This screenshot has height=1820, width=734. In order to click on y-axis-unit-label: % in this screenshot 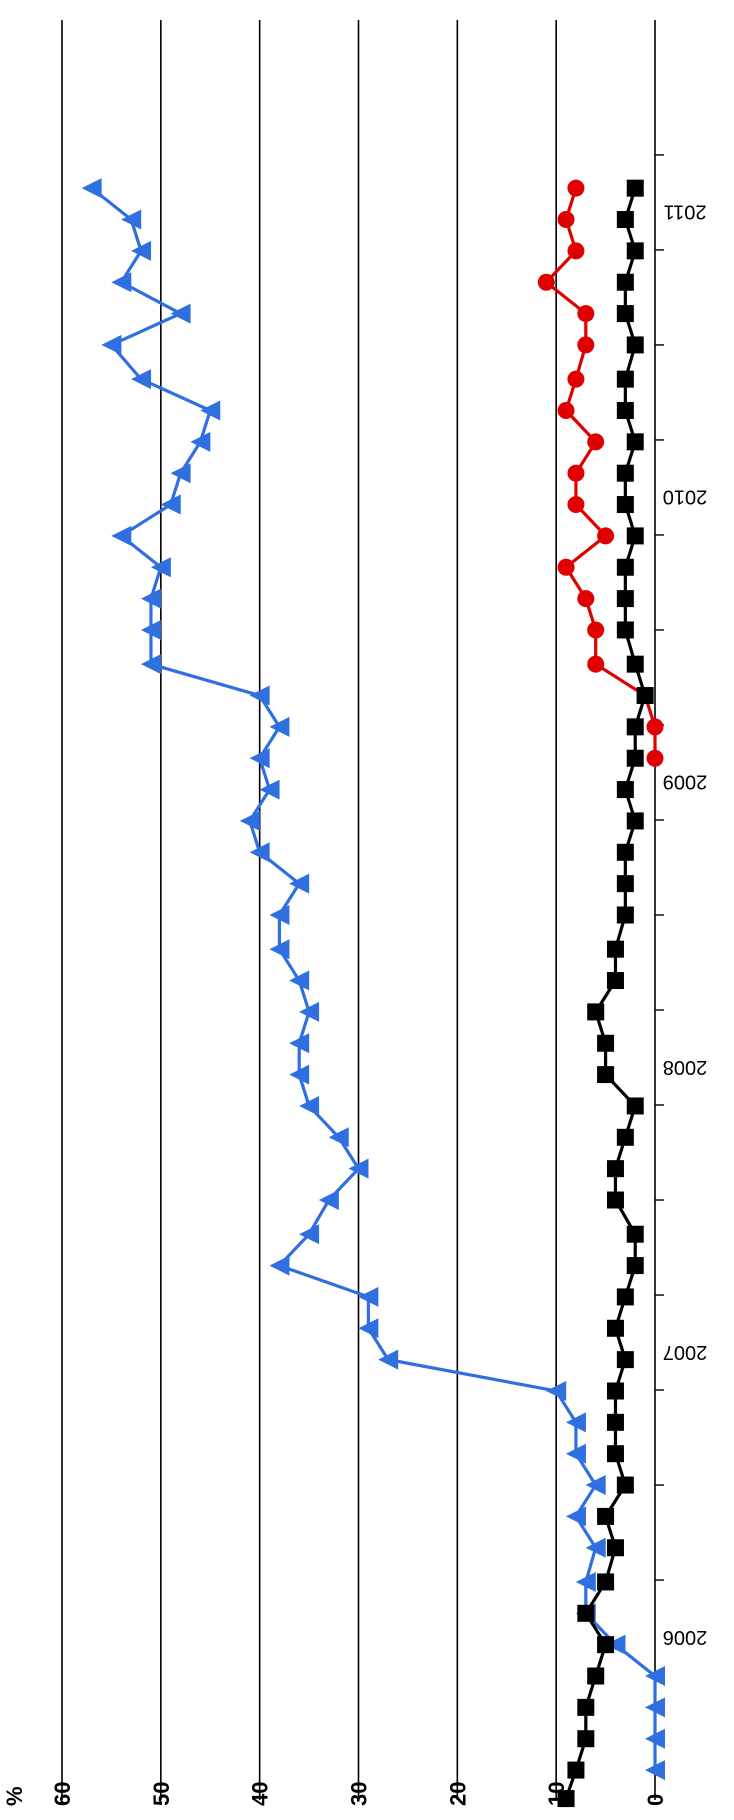, I will do `click(14, 1796)`.